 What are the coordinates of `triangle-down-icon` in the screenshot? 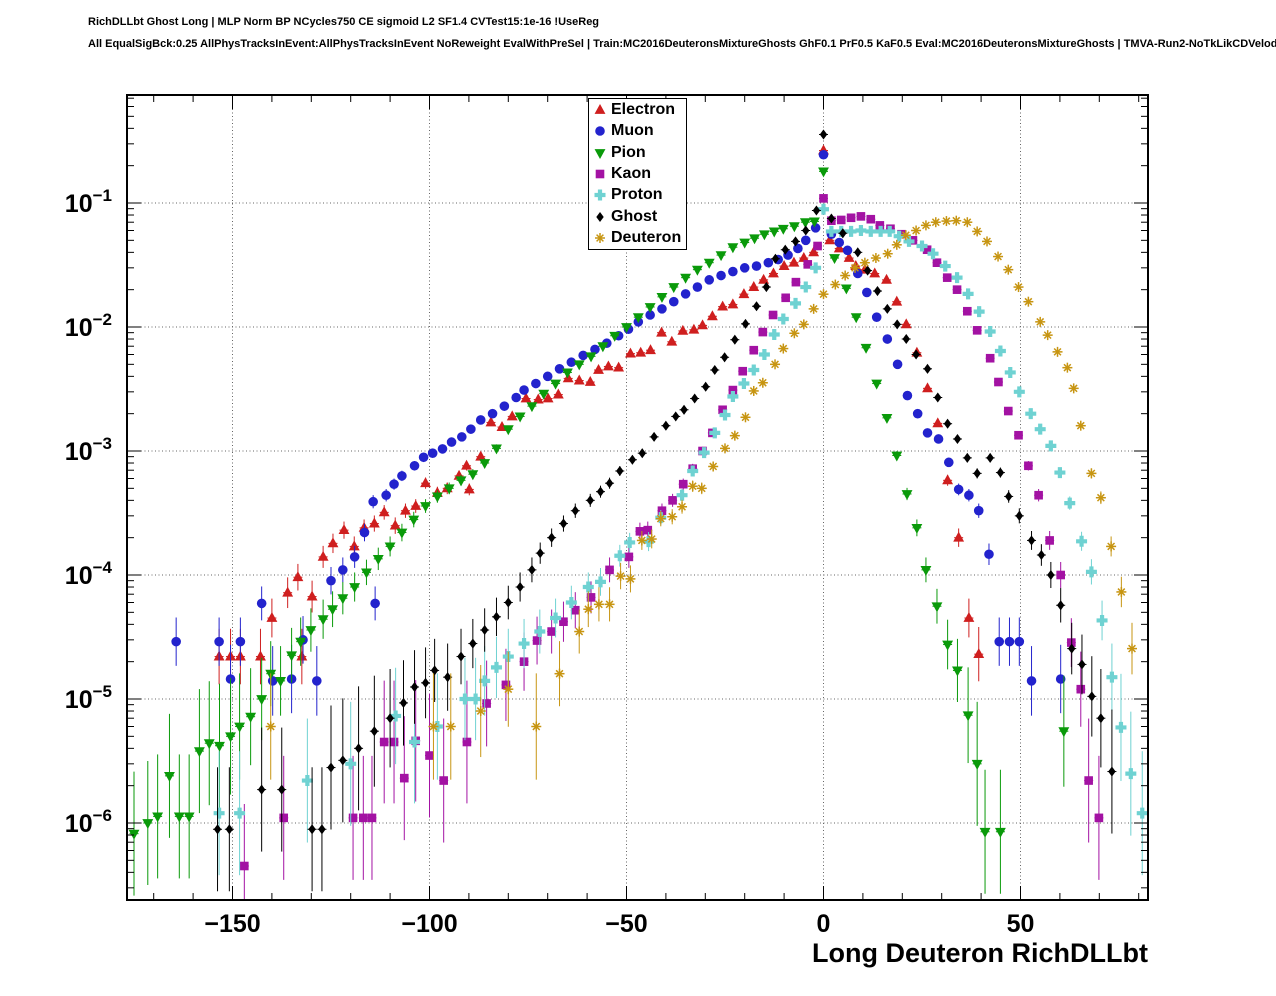 It's located at (600, 153).